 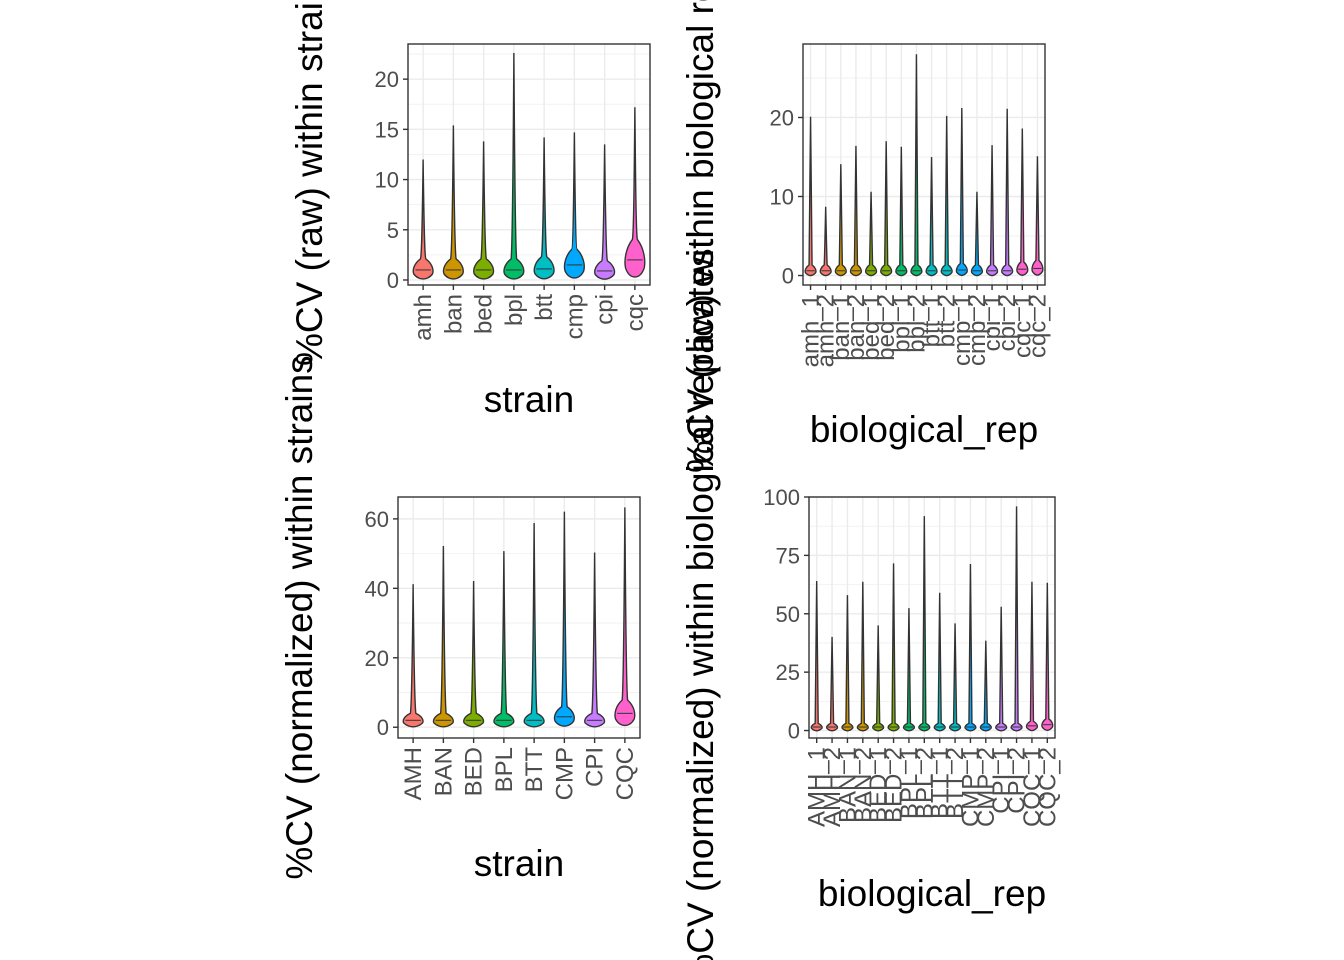 I want to click on x-tick-label-cqc_2: cqc_2, so click(x=1037, y=326).